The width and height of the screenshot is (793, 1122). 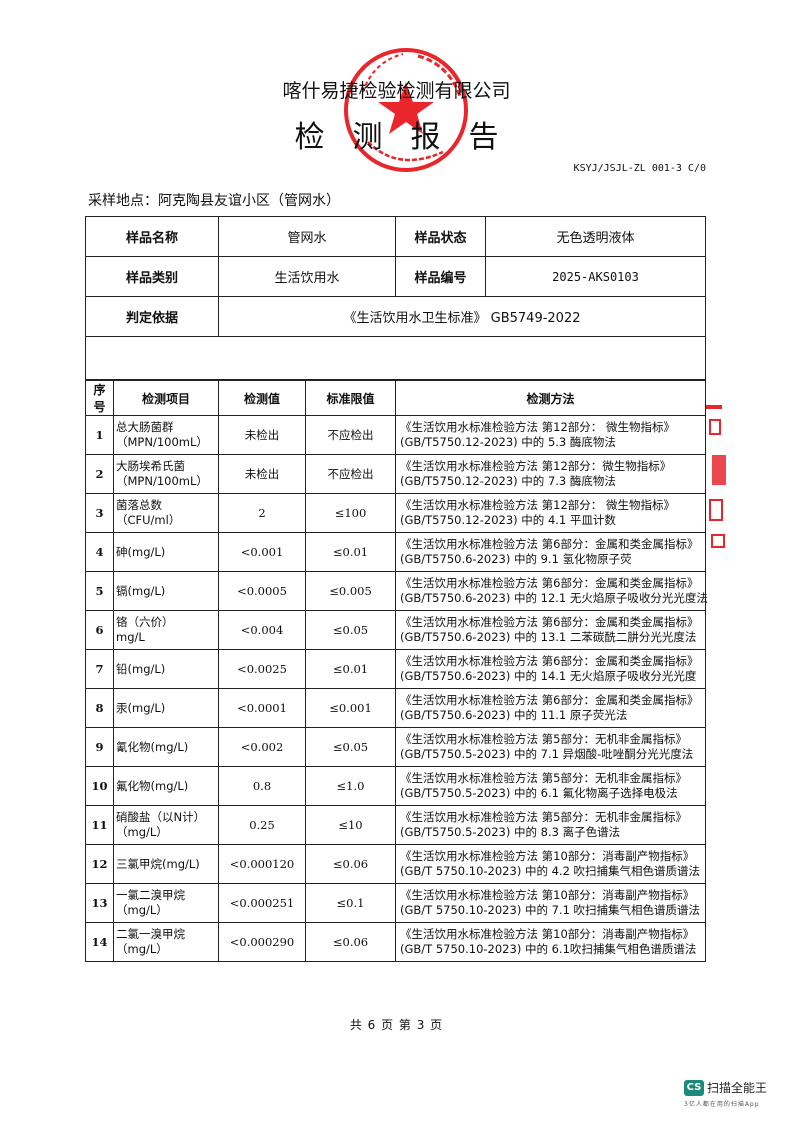 I want to click on item-name: 总大肠菌群, so click(x=145, y=427).